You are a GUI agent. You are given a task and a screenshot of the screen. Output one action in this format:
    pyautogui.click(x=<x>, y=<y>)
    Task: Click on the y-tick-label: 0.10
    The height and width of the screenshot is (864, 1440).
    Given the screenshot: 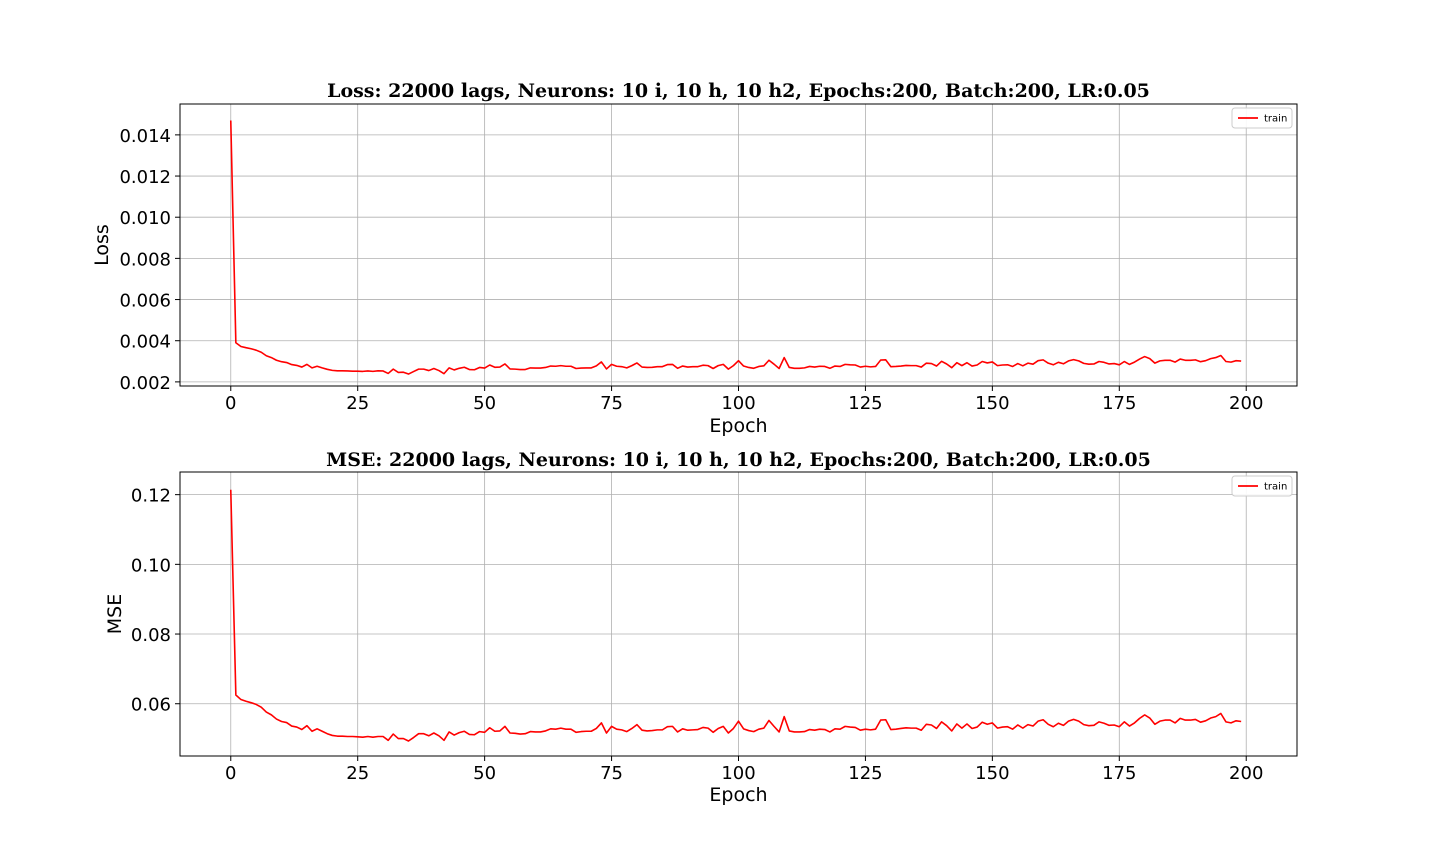 What is the action you would take?
    pyautogui.click(x=151, y=565)
    